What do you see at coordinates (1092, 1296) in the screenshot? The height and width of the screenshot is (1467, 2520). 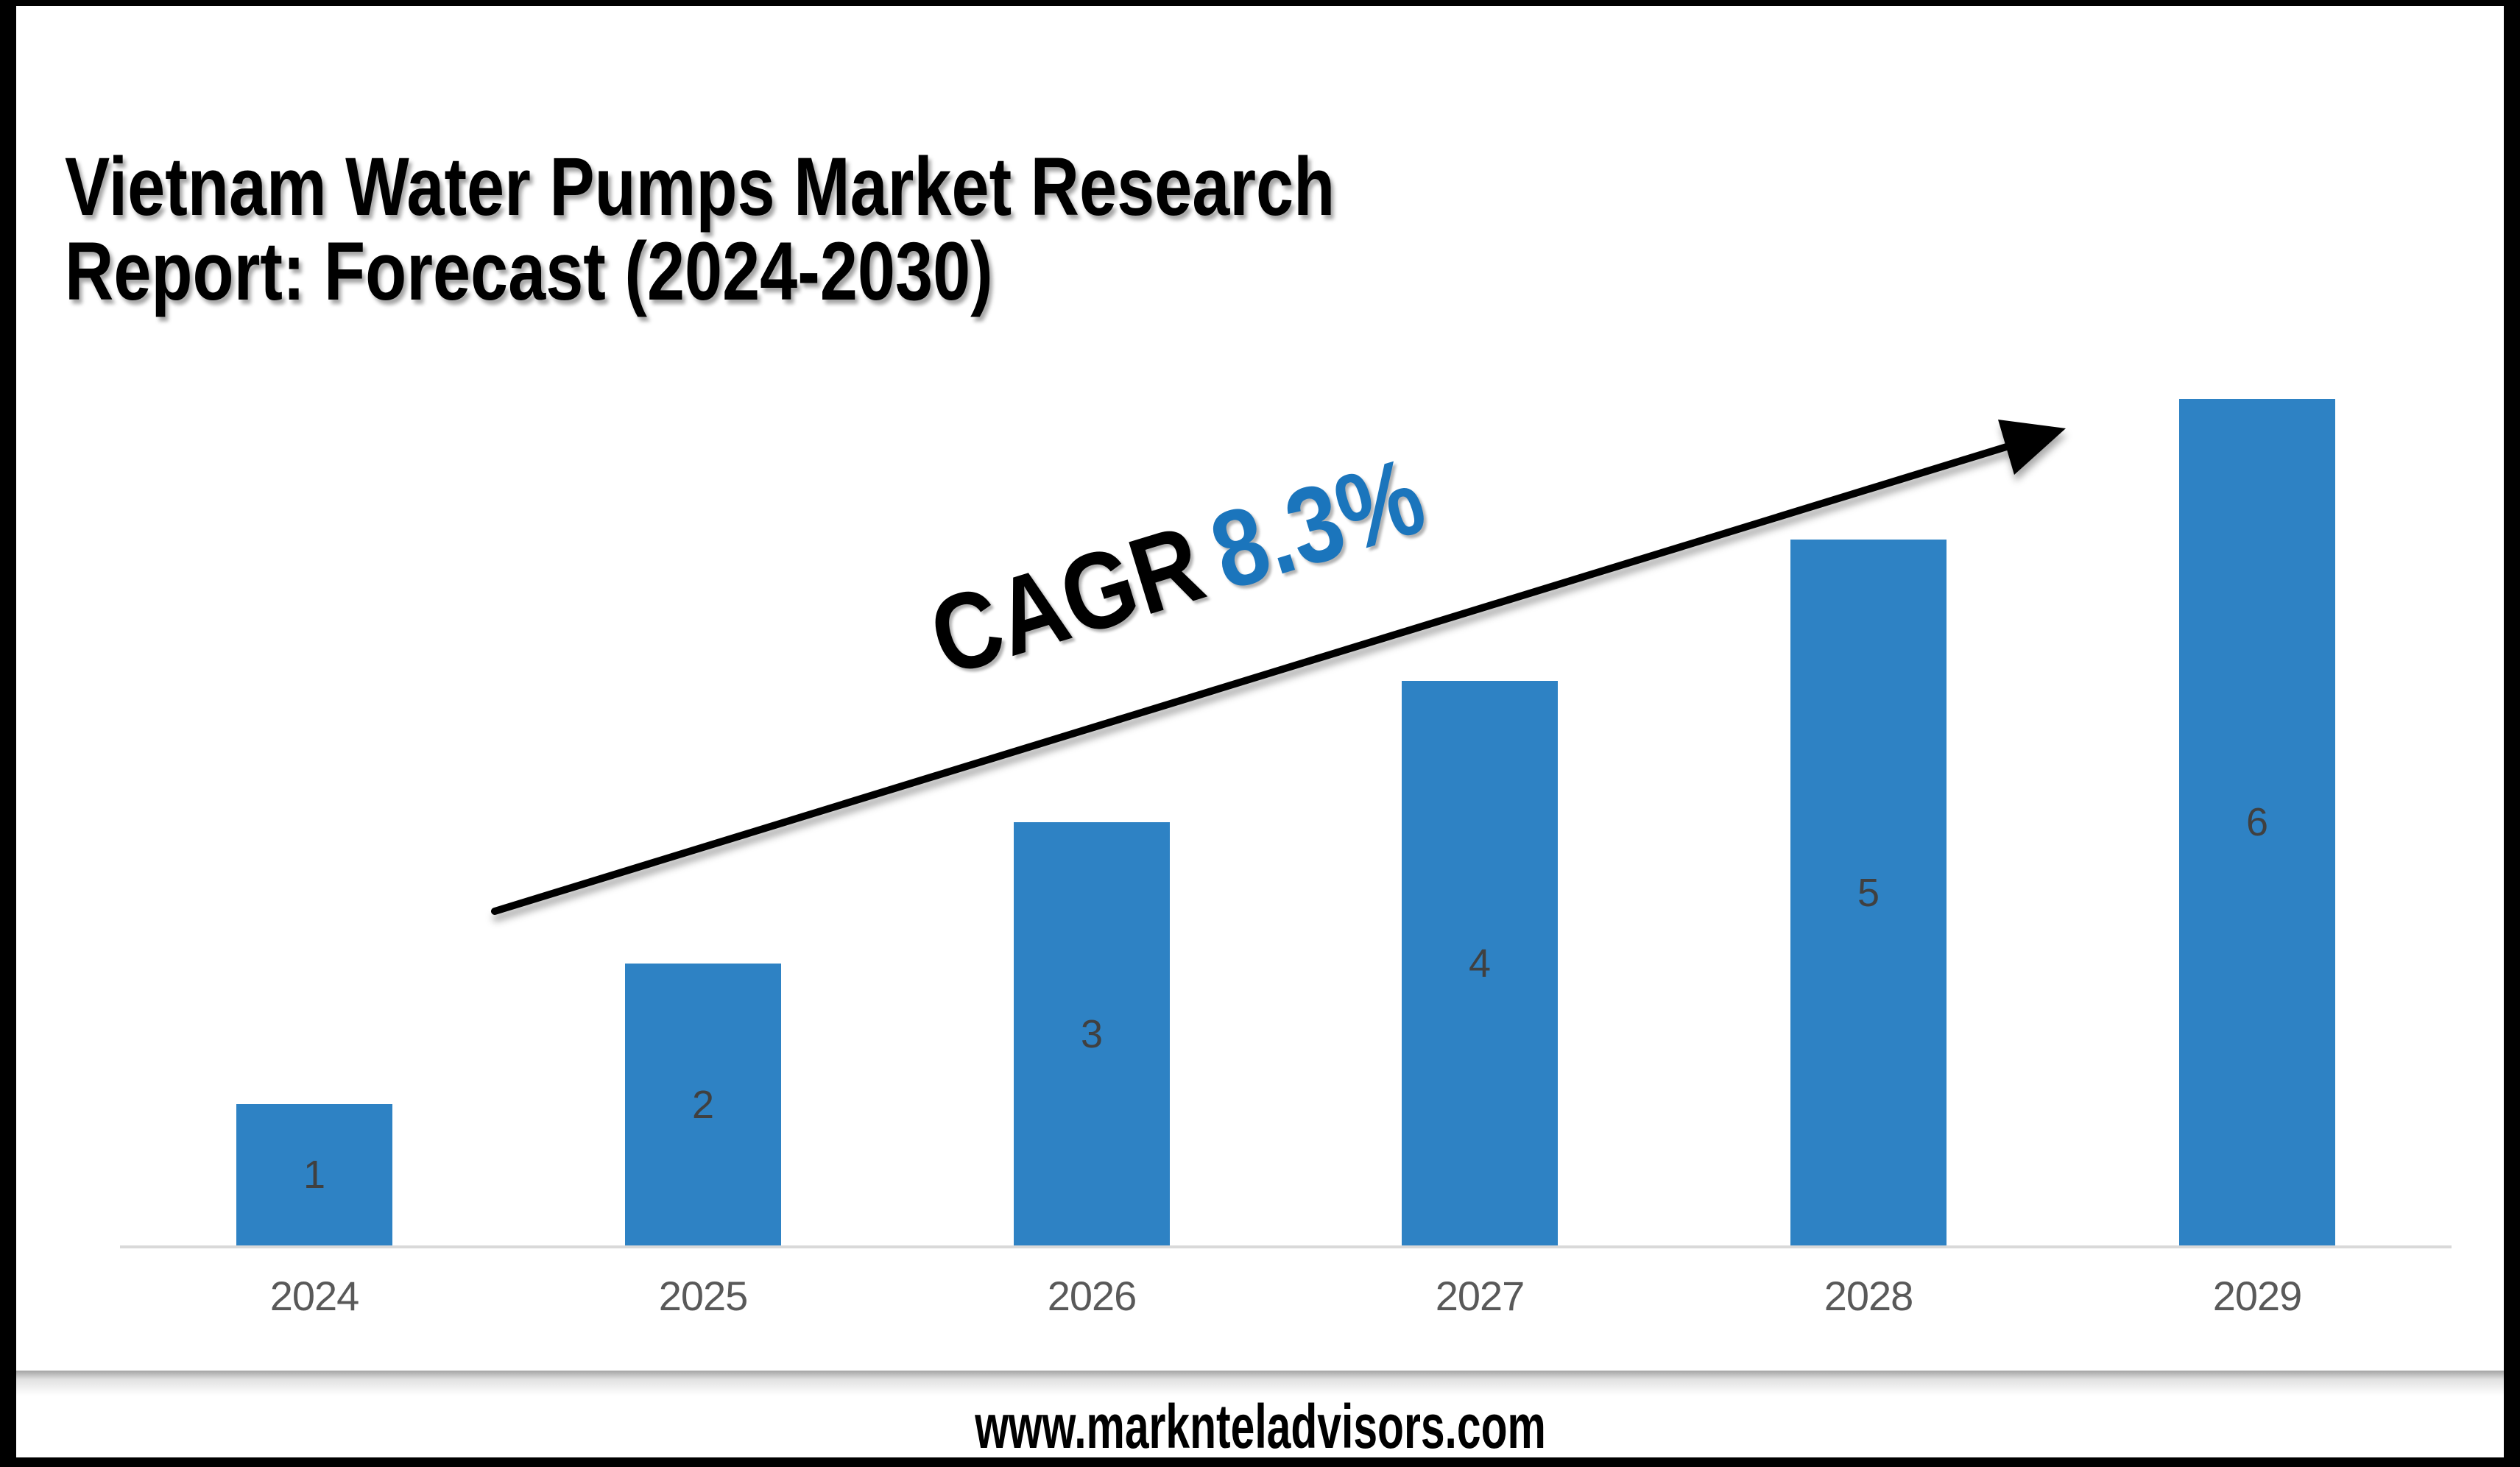 I see `x-axis-label-2026: 2026` at bounding box center [1092, 1296].